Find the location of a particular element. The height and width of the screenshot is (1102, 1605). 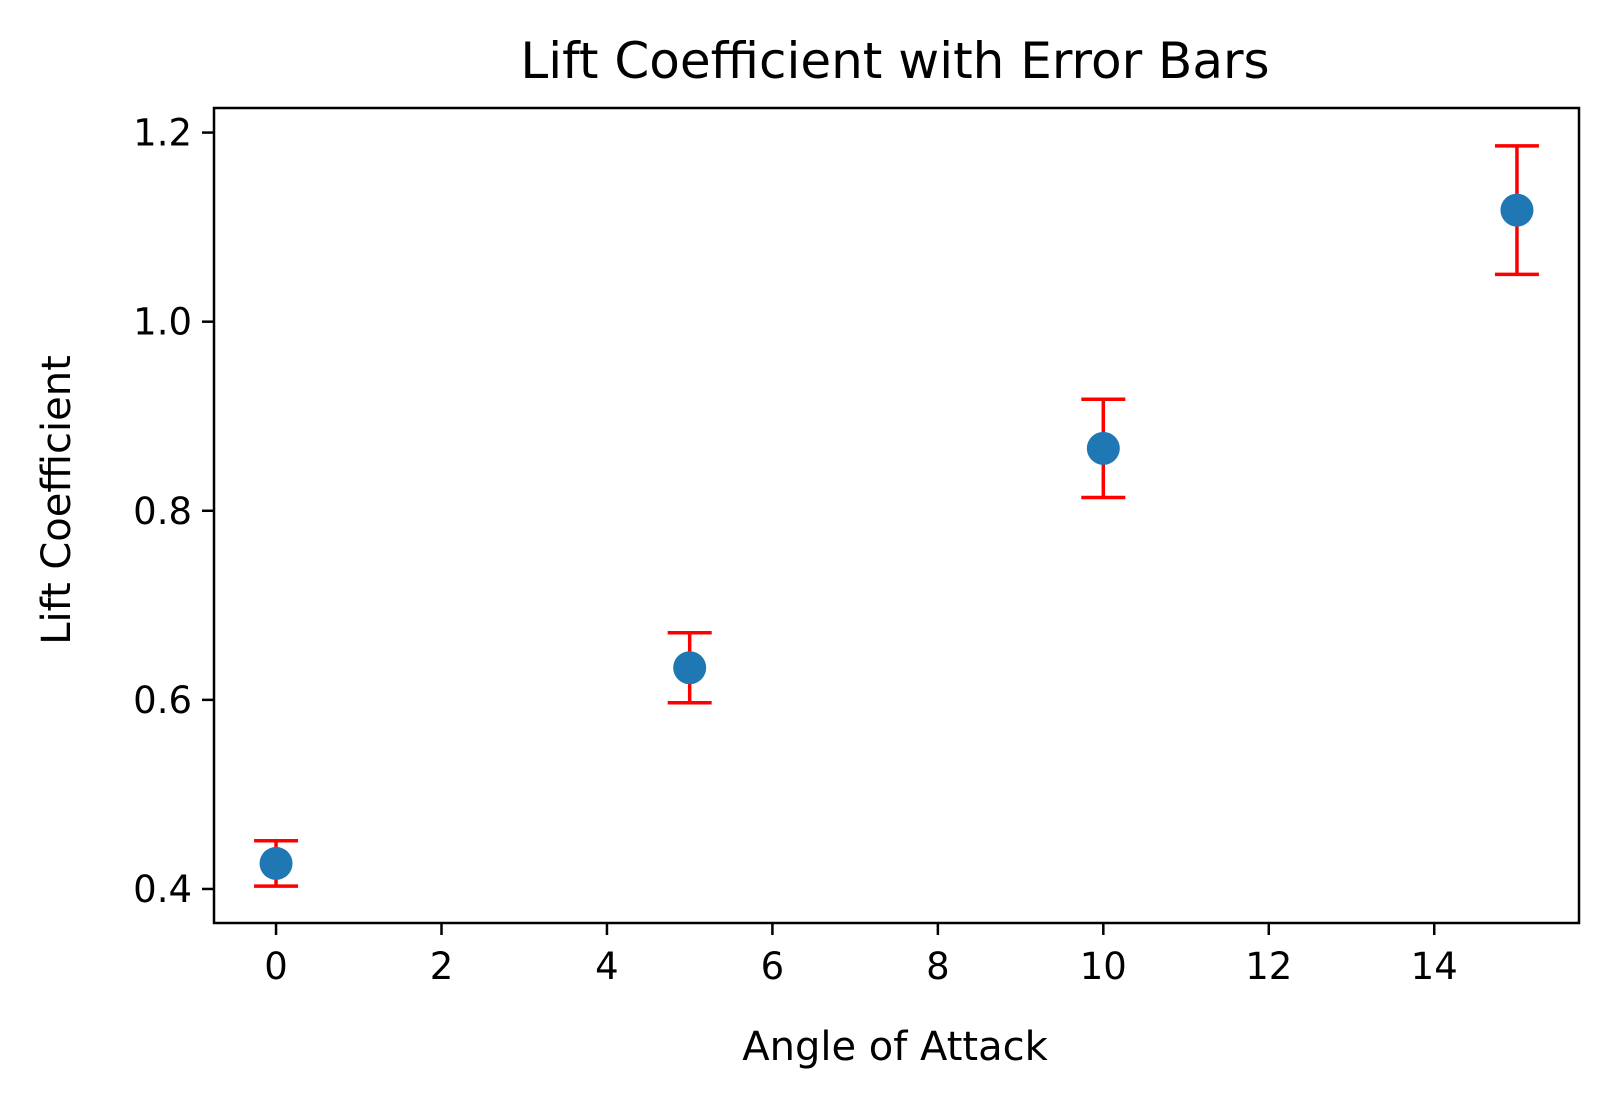

y-tick-label: 0.8 is located at coordinates (162, 511).